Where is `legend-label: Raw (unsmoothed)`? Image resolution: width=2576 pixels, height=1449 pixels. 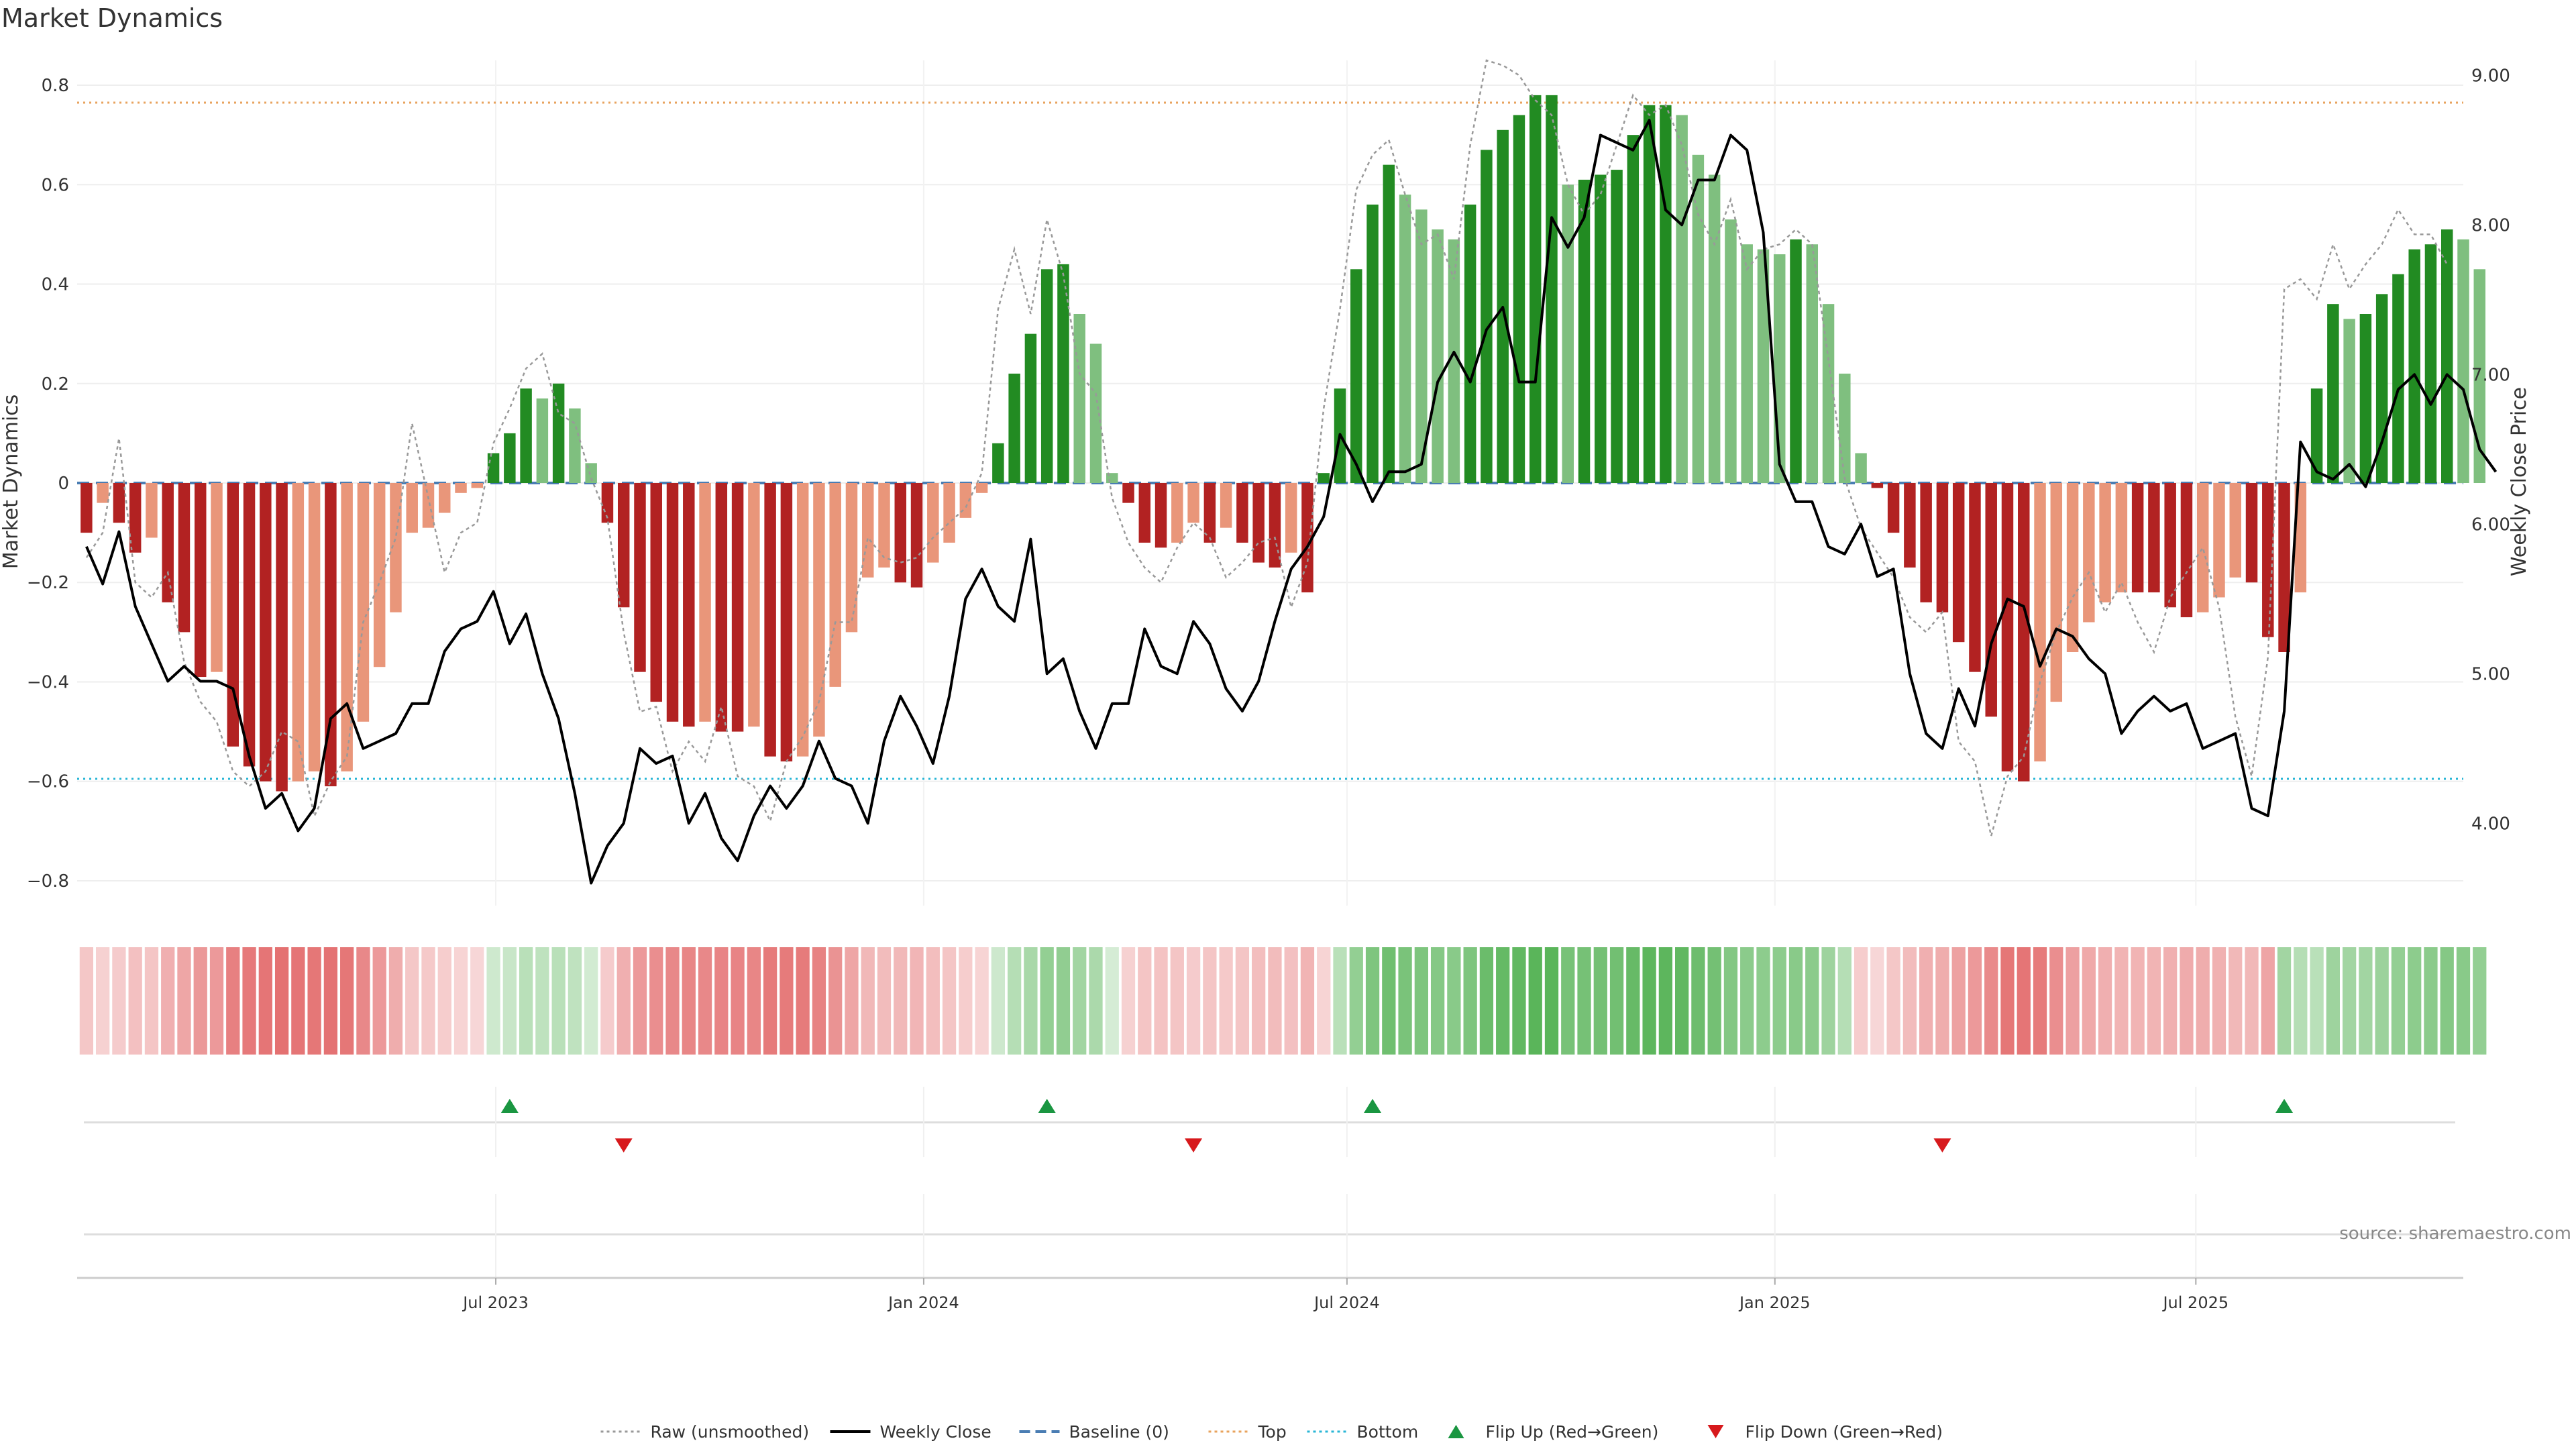
legend-label: Raw (unsmoothed) is located at coordinates (730, 1432).